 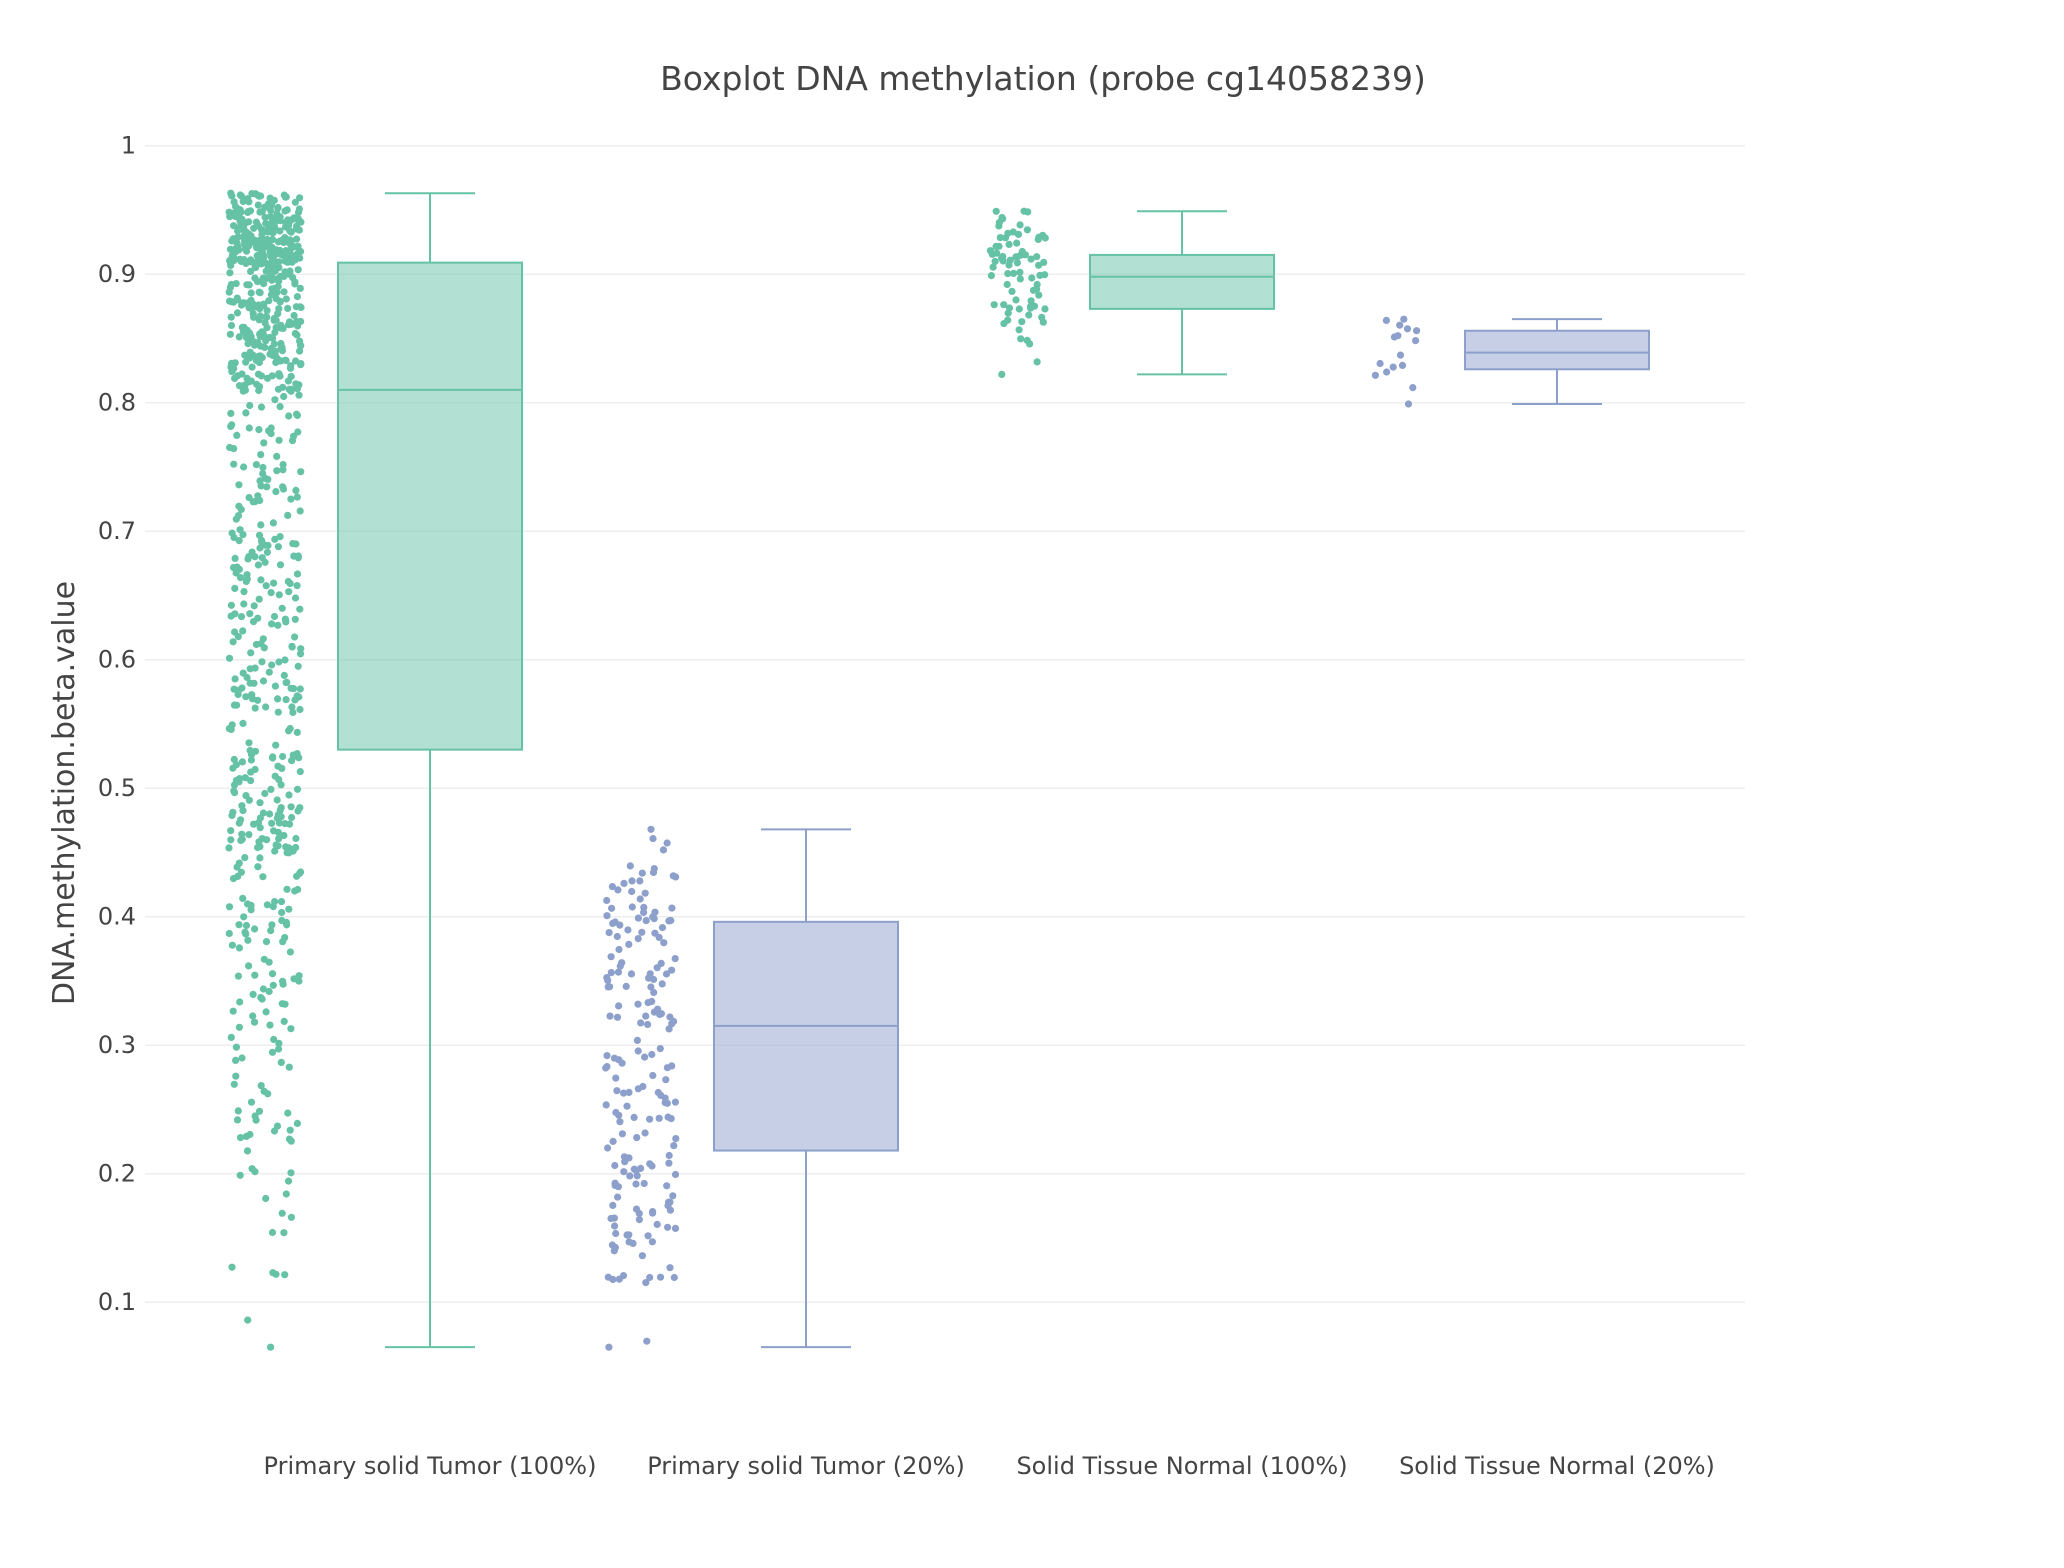 What do you see at coordinates (117, 1302) in the screenshot?
I see `y-tick-label: 0.1` at bounding box center [117, 1302].